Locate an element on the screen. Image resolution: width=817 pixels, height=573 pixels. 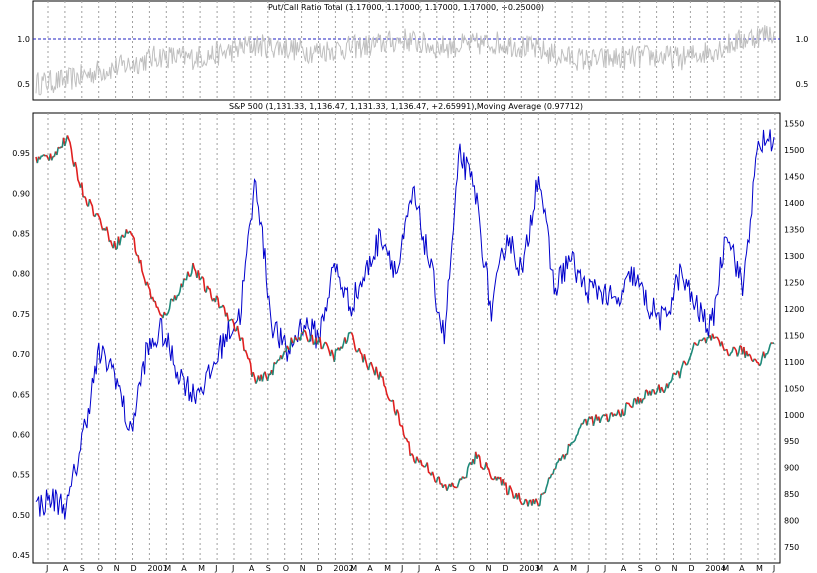
right-axis-tick-label: 1150 is located at coordinates (794, 335).